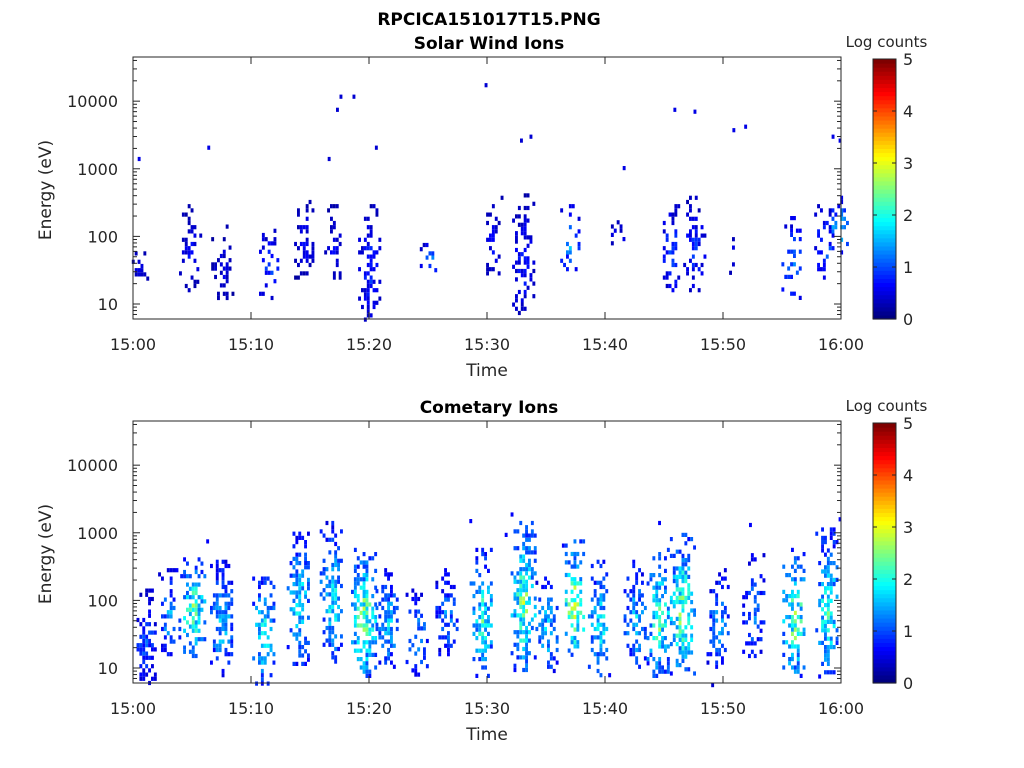 The height and width of the screenshot is (768, 1024). What do you see at coordinates (369, 708) in the screenshot?
I see `x-tick-label: 15:20` at bounding box center [369, 708].